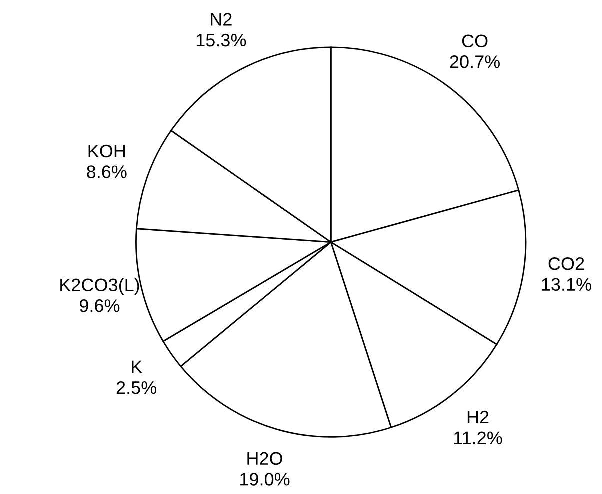 The height and width of the screenshot is (494, 602). Describe the element at coordinates (100, 306) in the screenshot. I see `data-label: 9.6%` at that location.